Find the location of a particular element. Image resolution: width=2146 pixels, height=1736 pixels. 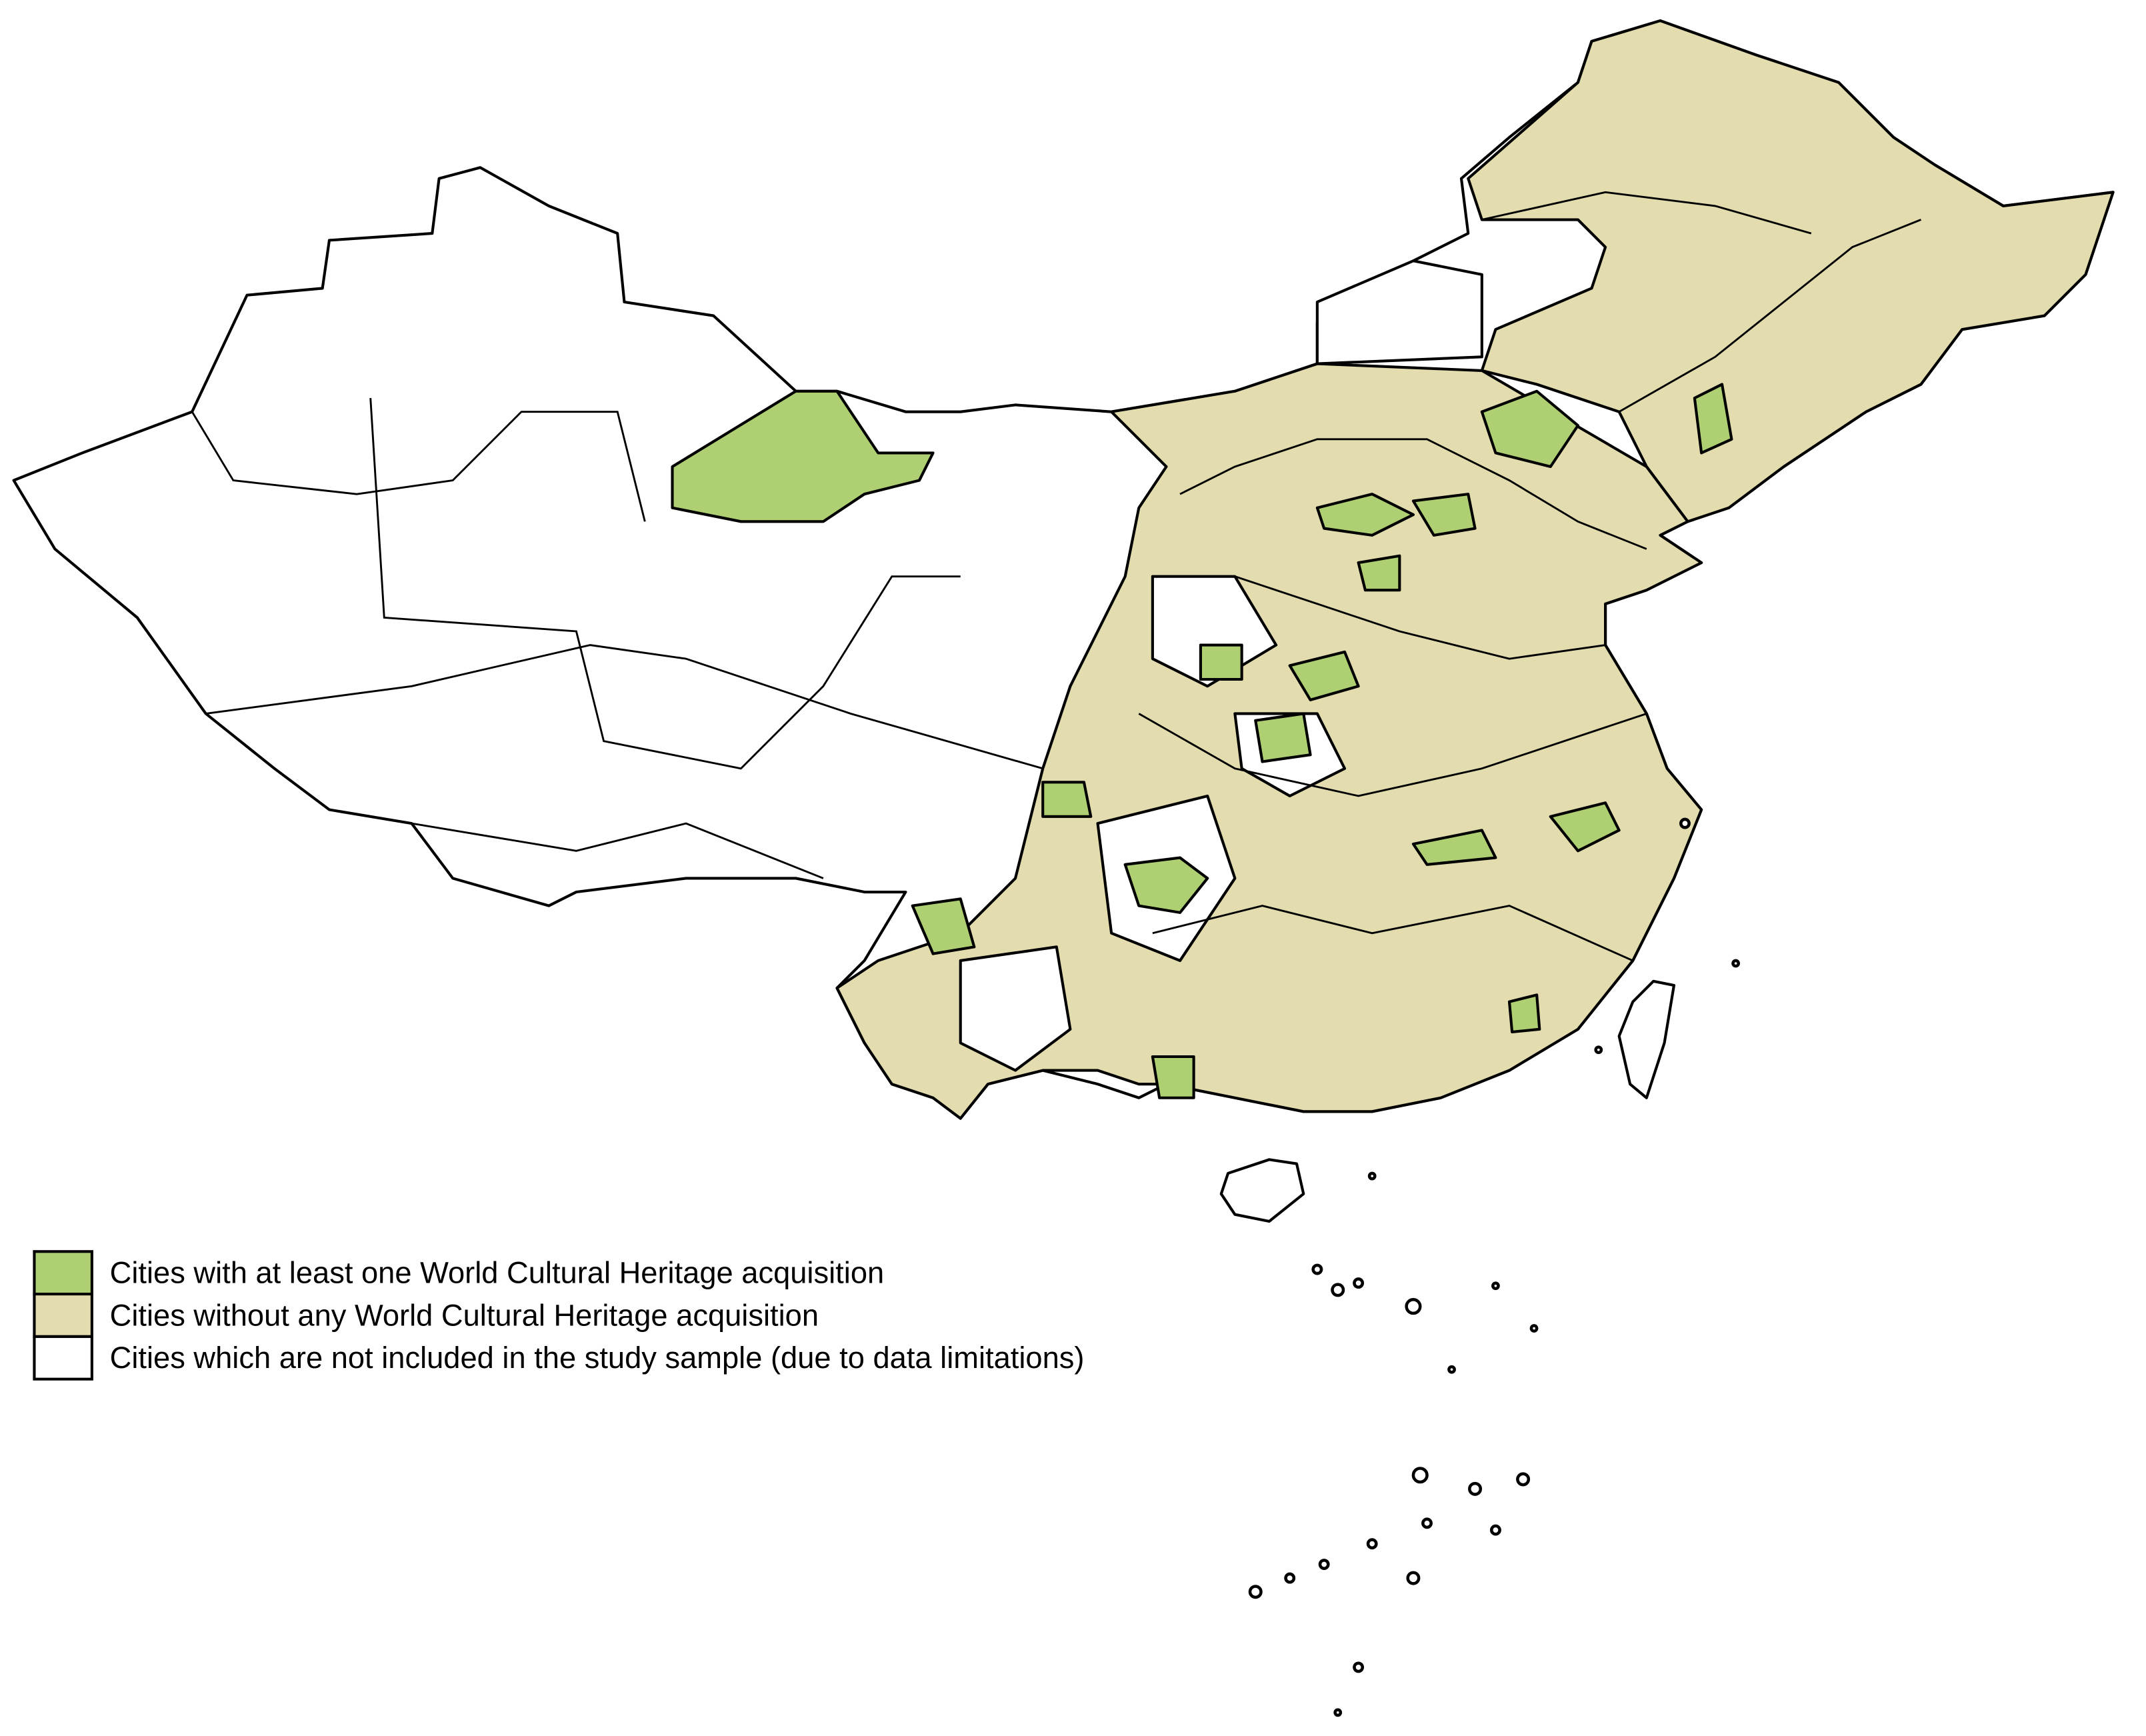

island-hainan is located at coordinates (1262, 1190).